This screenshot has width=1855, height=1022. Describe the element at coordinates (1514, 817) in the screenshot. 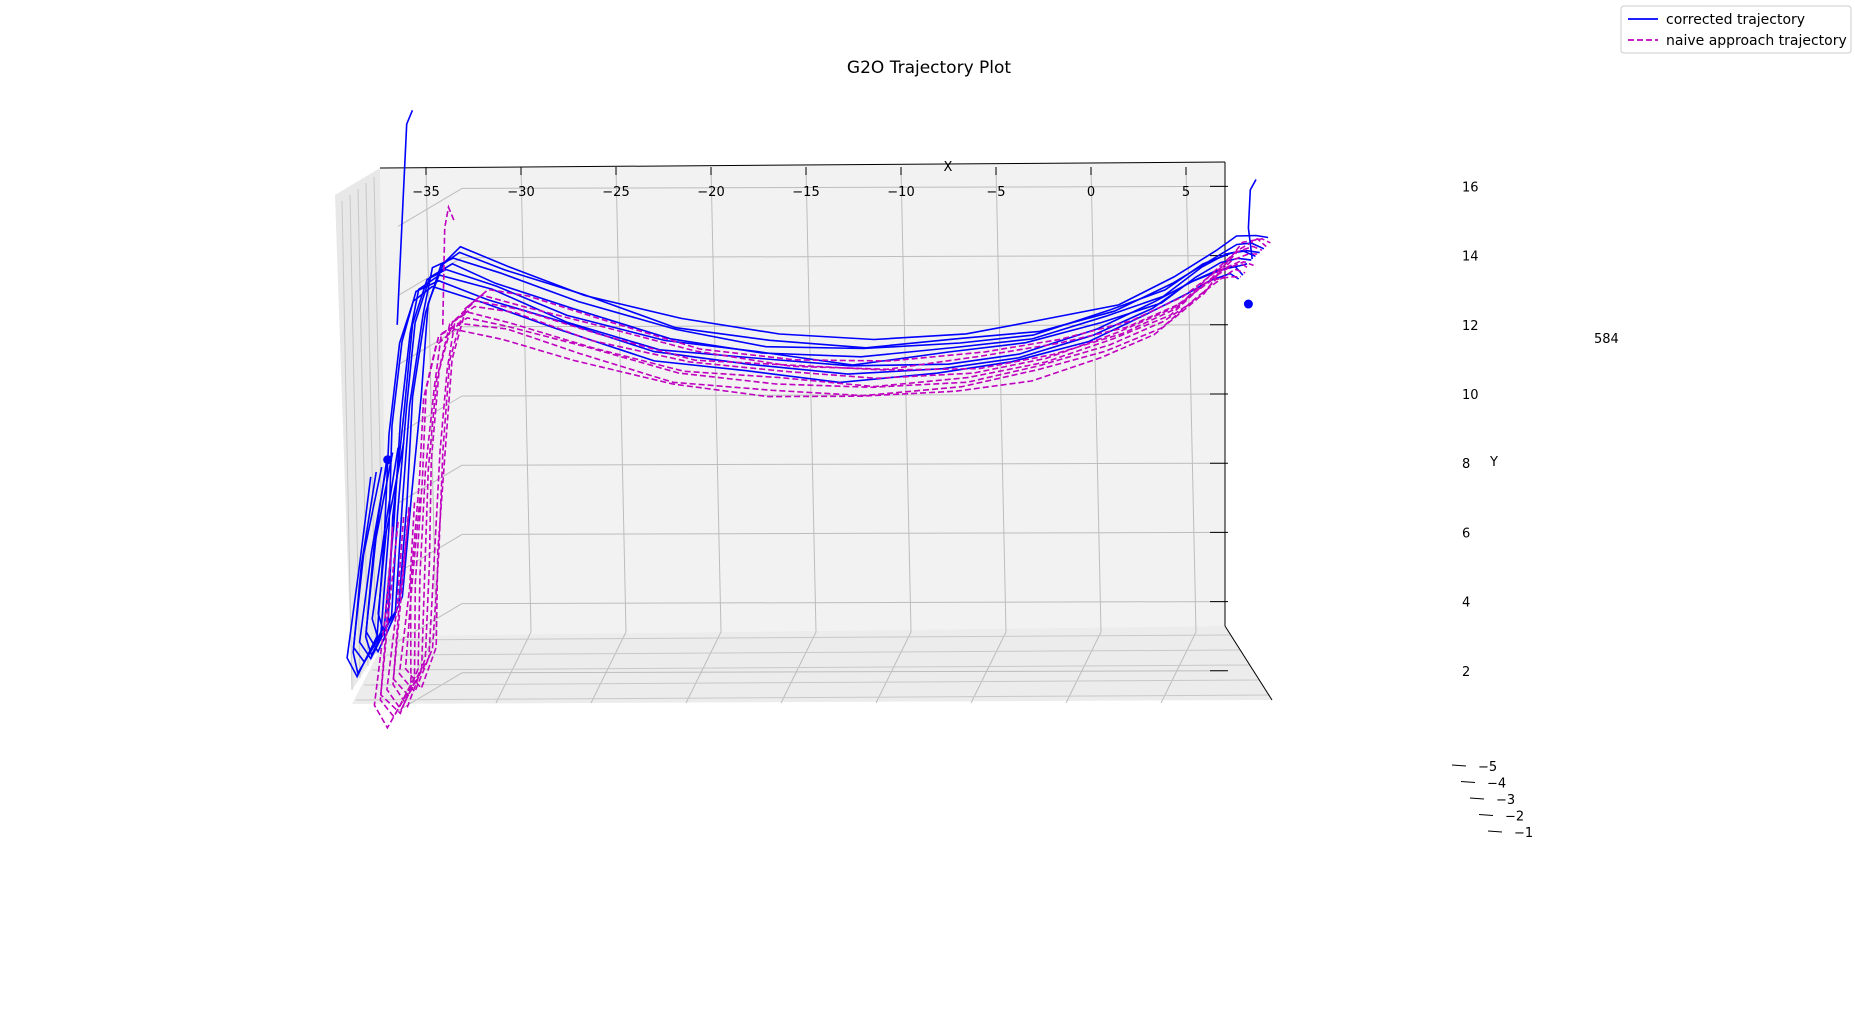

I see `z-tick-label-1: −2` at that location.